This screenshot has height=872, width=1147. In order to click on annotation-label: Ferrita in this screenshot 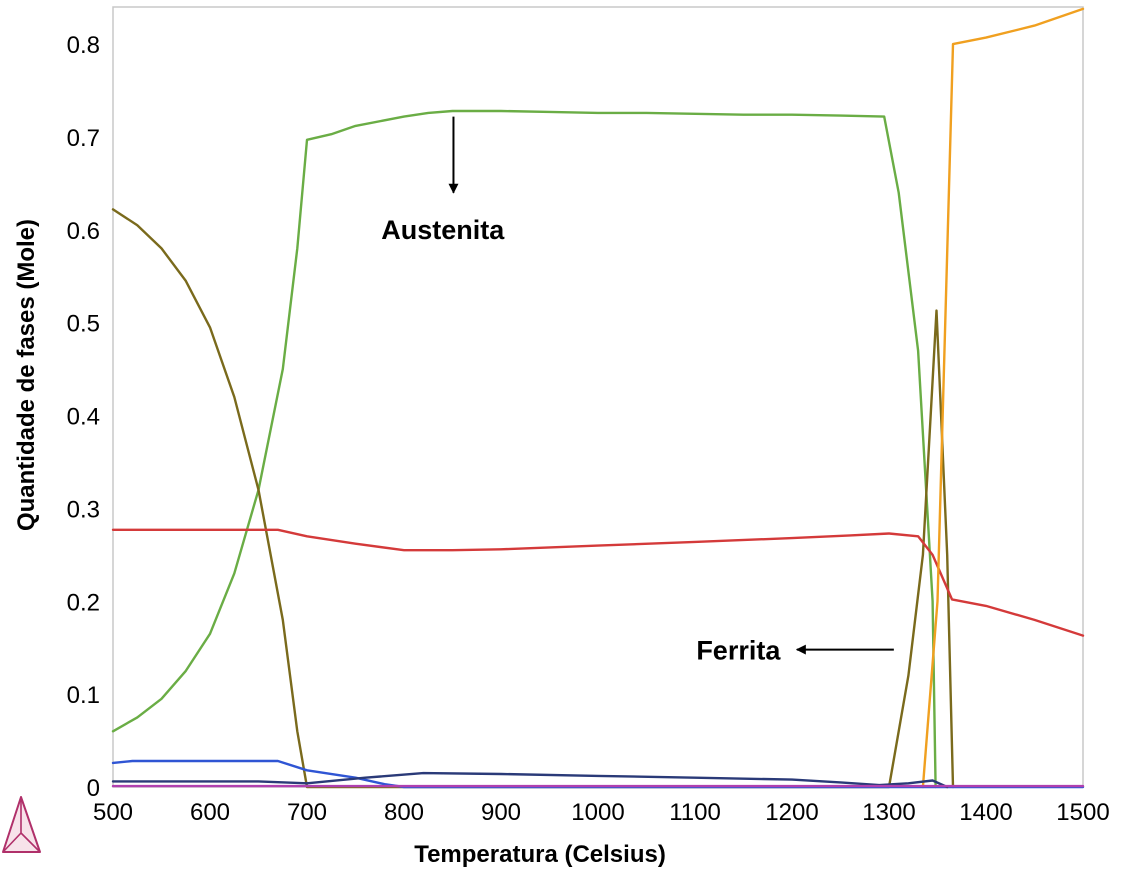, I will do `click(738, 651)`.